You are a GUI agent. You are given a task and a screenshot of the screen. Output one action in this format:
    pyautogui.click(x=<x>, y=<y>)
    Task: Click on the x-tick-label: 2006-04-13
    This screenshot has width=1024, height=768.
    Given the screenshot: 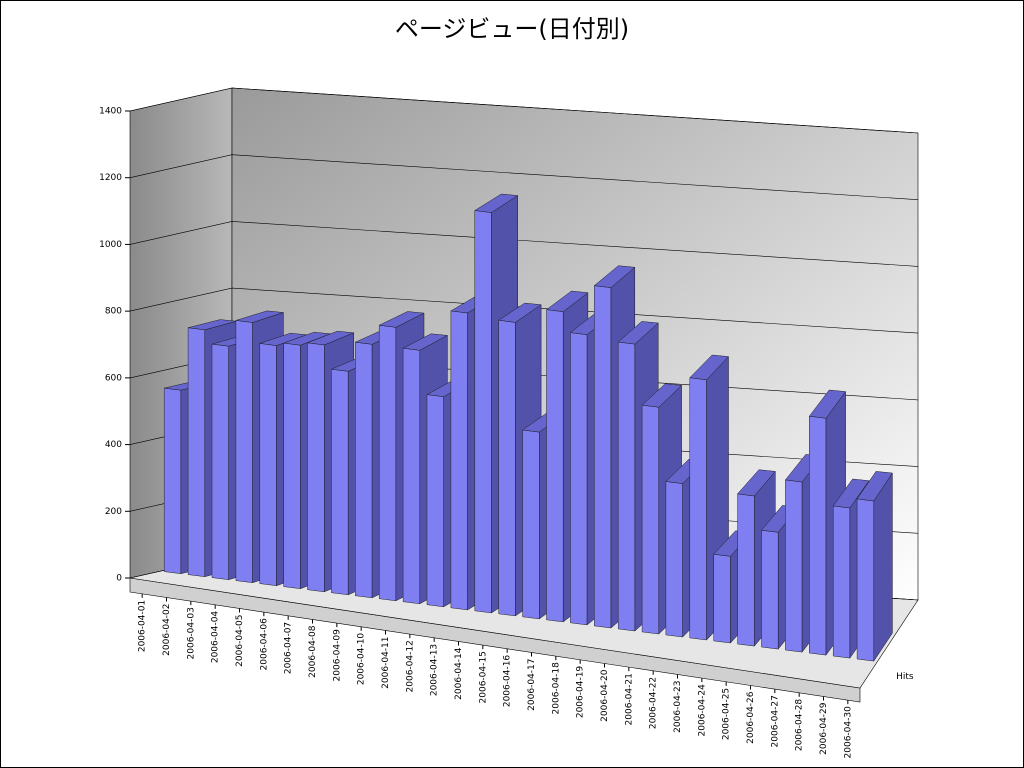 What is the action you would take?
    pyautogui.click(x=435, y=670)
    